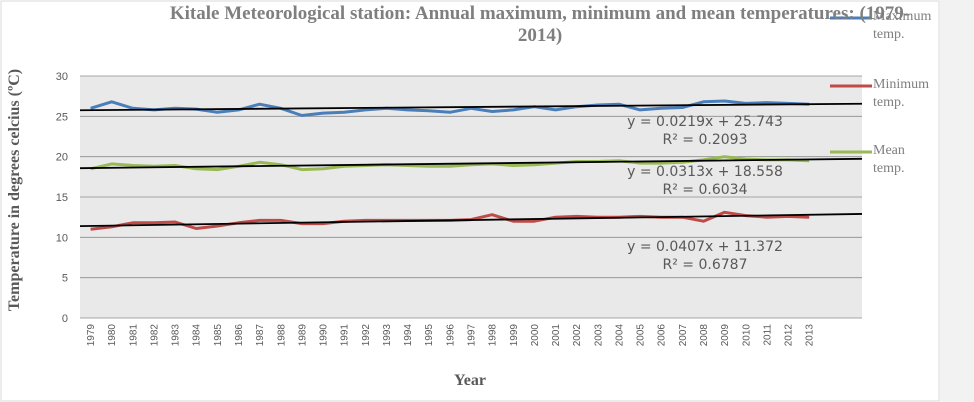 This screenshot has width=974, height=402. What do you see at coordinates (62, 158) in the screenshot?
I see `y-tick-label: 20` at bounding box center [62, 158].